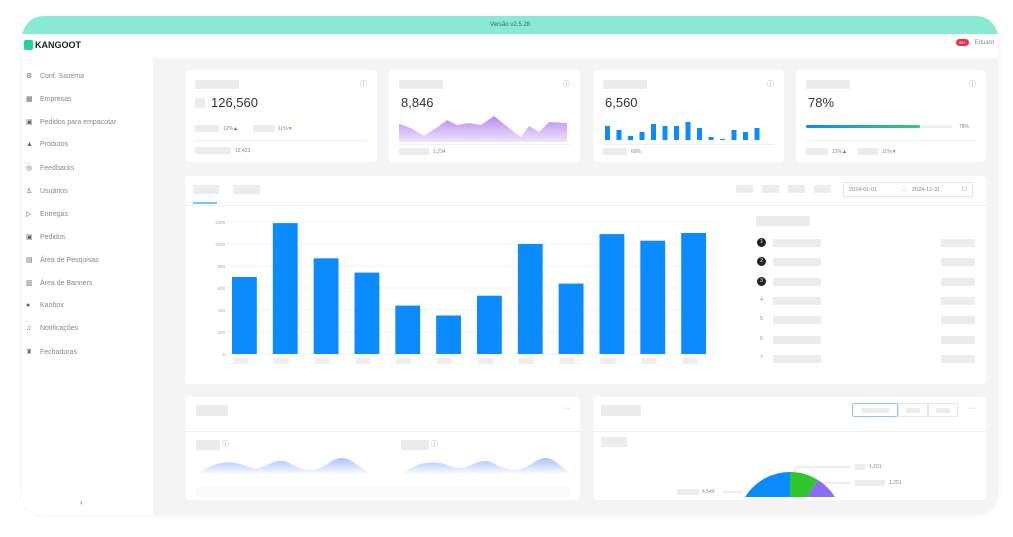 The height and width of the screenshot is (537, 1013). Describe the element at coordinates (761, 357) in the screenshot. I see `rank-badge: 7` at that location.